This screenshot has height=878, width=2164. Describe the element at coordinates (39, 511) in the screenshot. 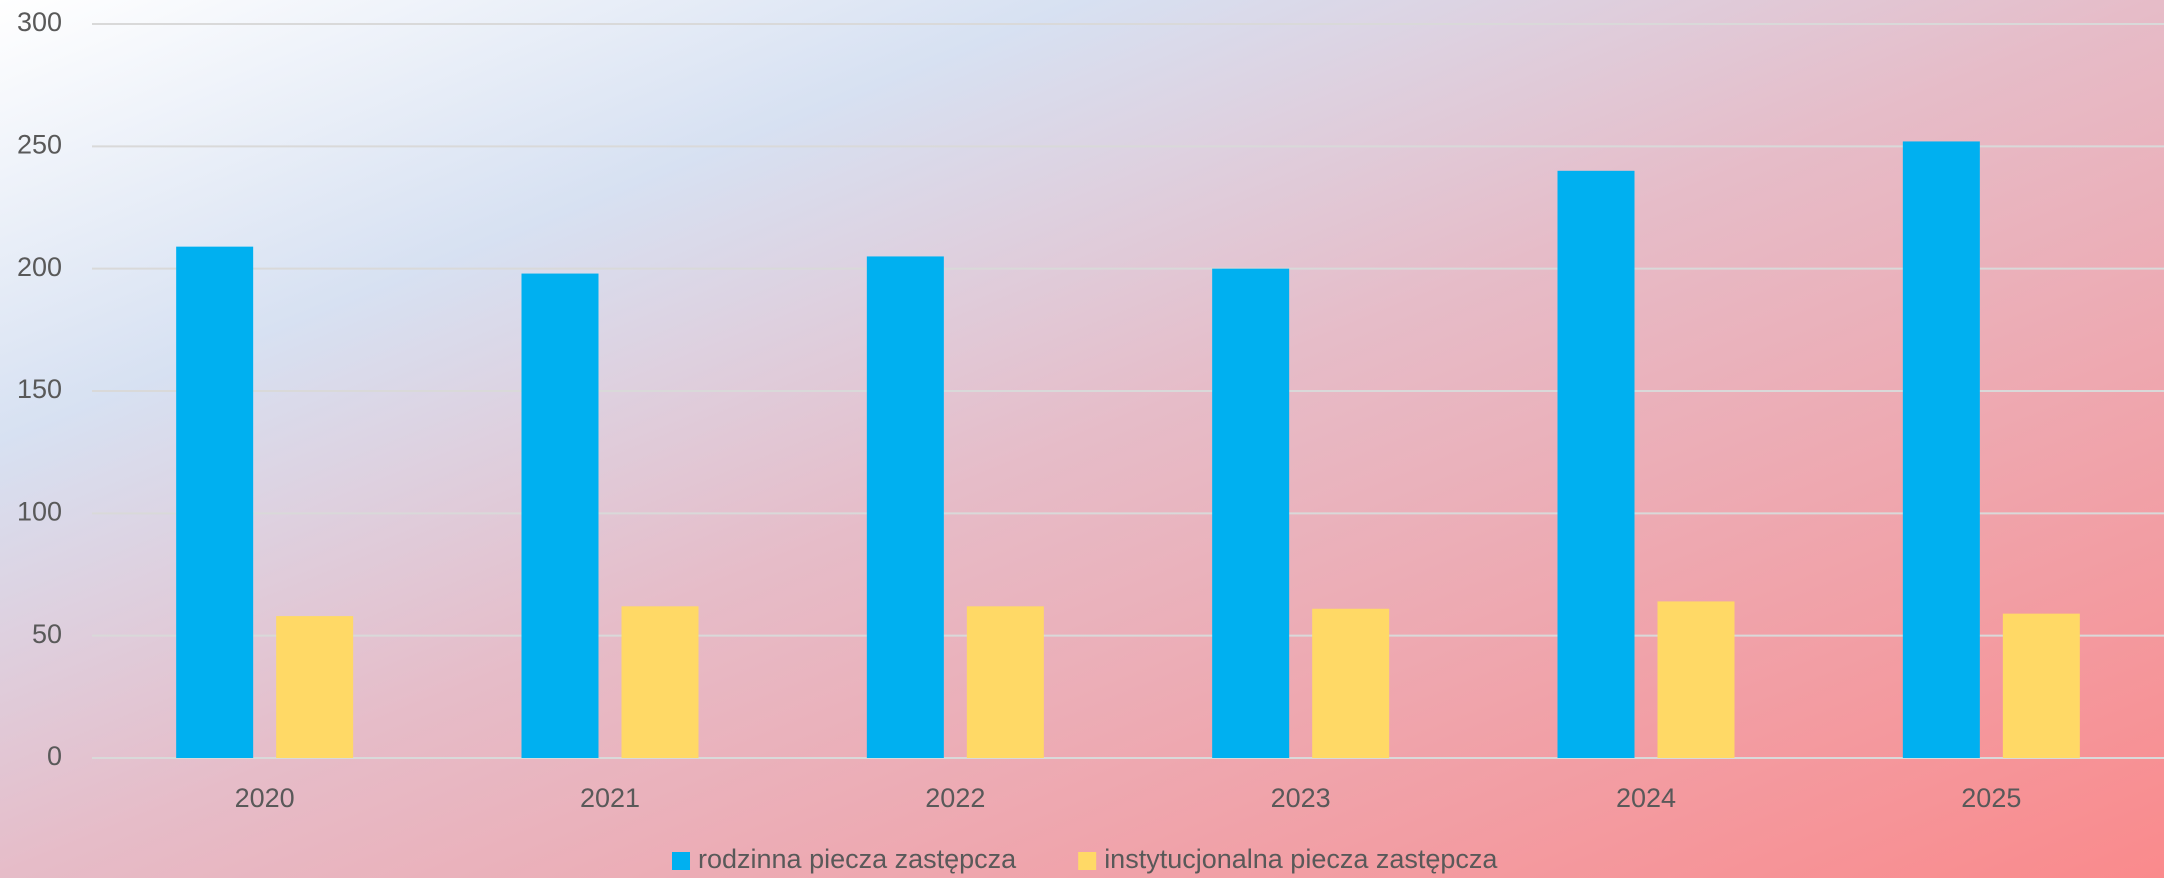

I see `y-tick-label: 100` at that location.